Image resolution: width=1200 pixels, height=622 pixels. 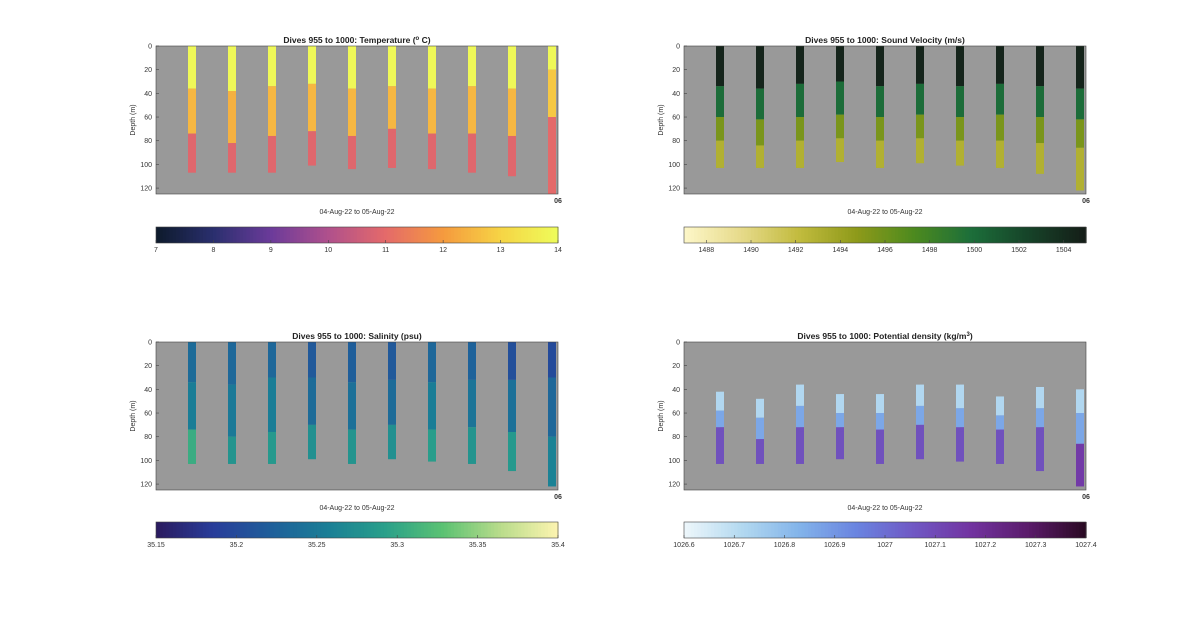 What do you see at coordinates (885, 250) in the screenshot?
I see `colorbar-tick-label: 1496` at bounding box center [885, 250].